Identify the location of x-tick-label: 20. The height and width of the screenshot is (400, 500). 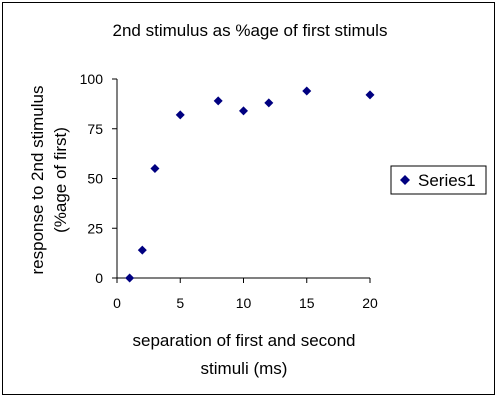
(370, 303).